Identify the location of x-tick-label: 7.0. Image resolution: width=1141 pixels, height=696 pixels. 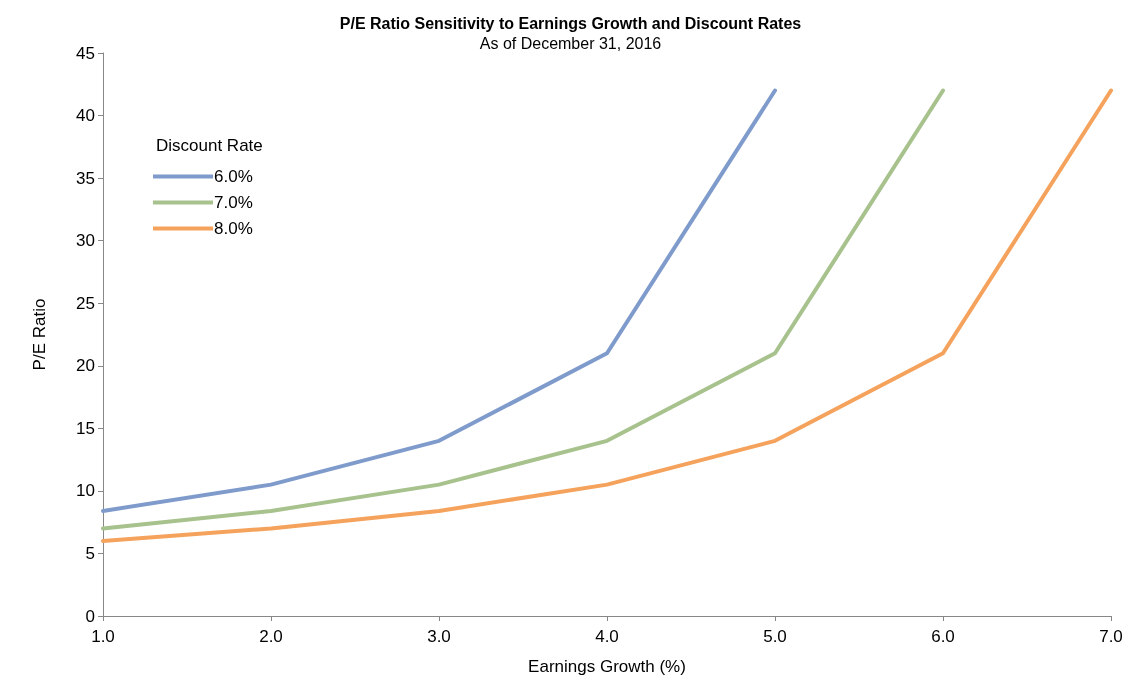
(1111, 636).